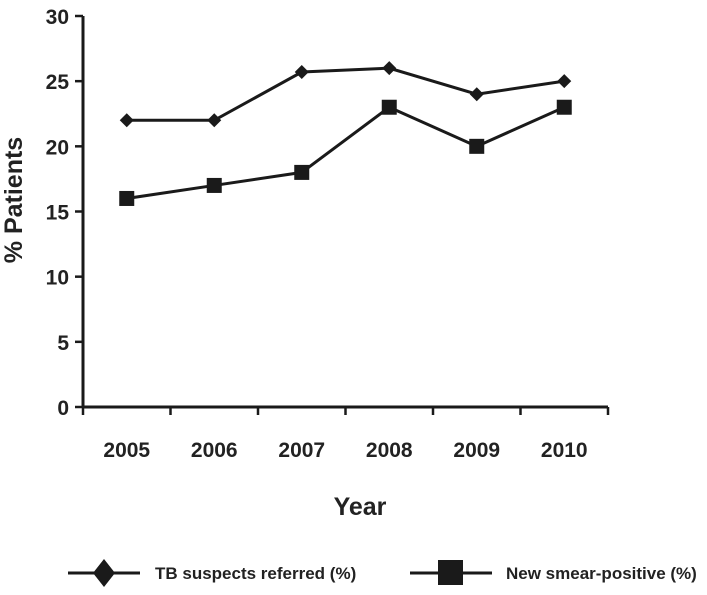 The image size is (707, 595). What do you see at coordinates (63, 408) in the screenshot?
I see `y-tick-label: 0` at bounding box center [63, 408].